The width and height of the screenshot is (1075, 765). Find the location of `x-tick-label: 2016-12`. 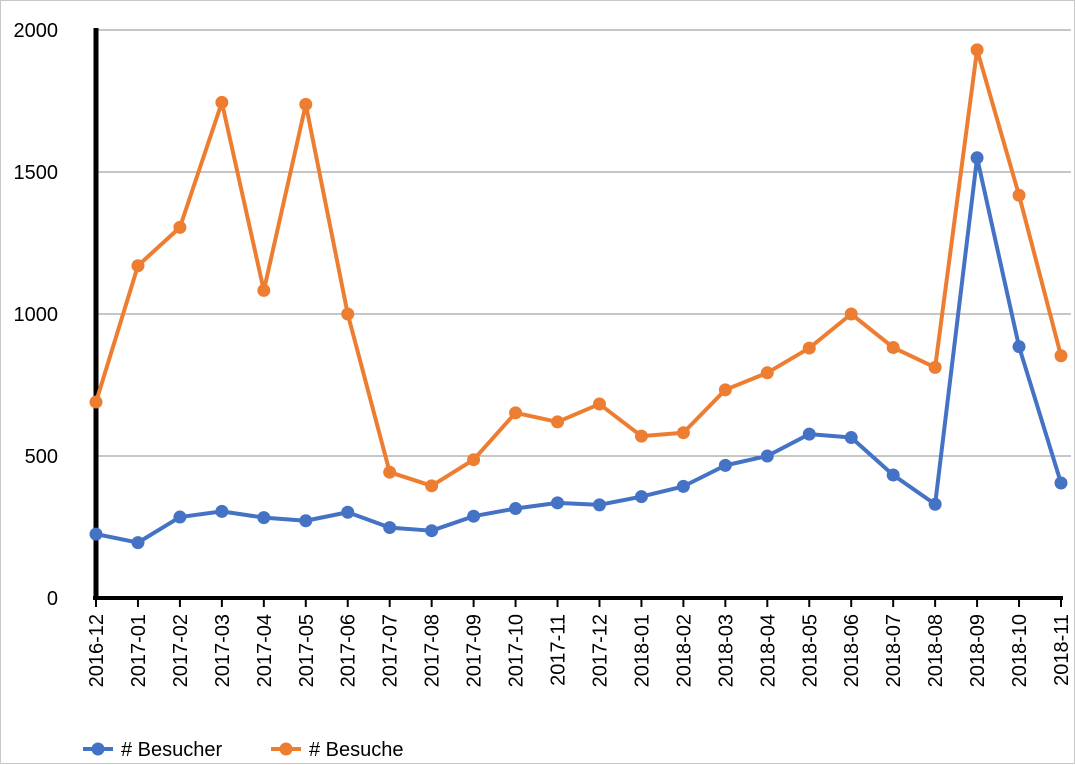

x-tick-label: 2016-12 is located at coordinates (97, 650).